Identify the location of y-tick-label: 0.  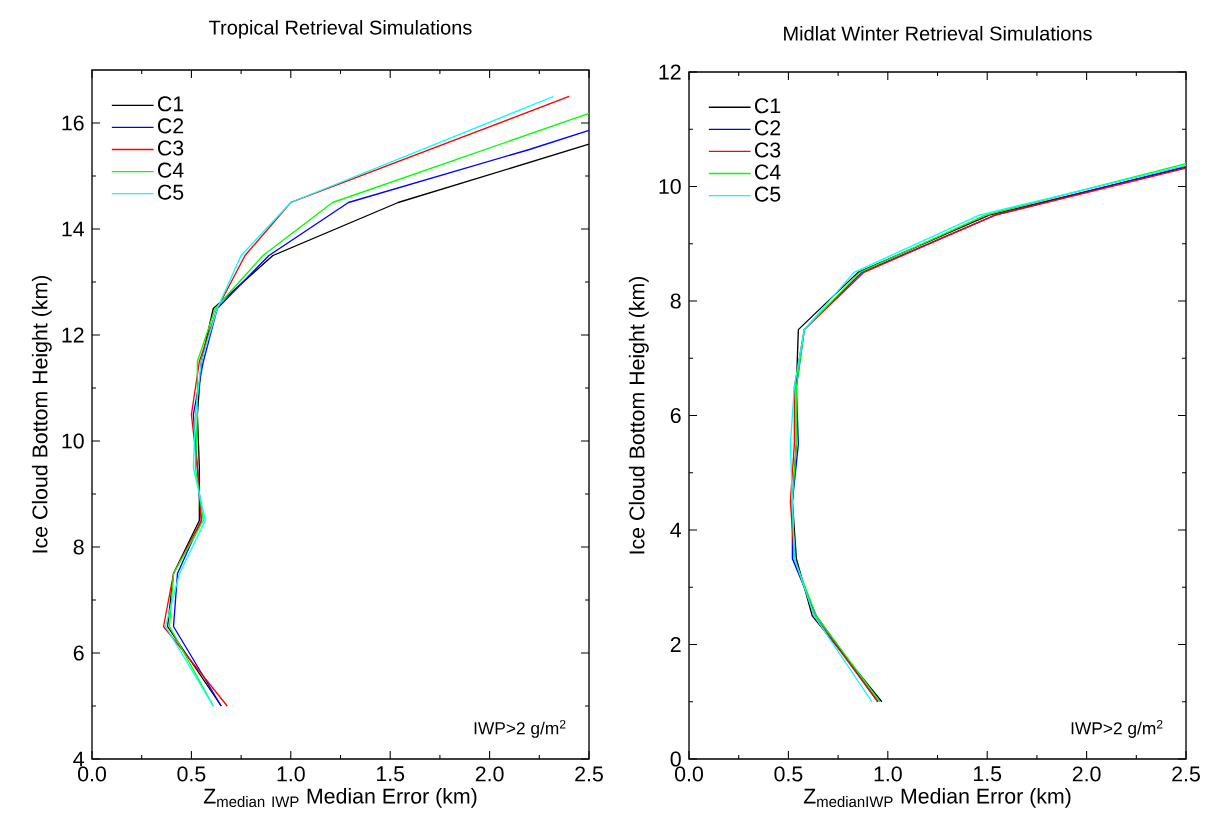
(675, 759).